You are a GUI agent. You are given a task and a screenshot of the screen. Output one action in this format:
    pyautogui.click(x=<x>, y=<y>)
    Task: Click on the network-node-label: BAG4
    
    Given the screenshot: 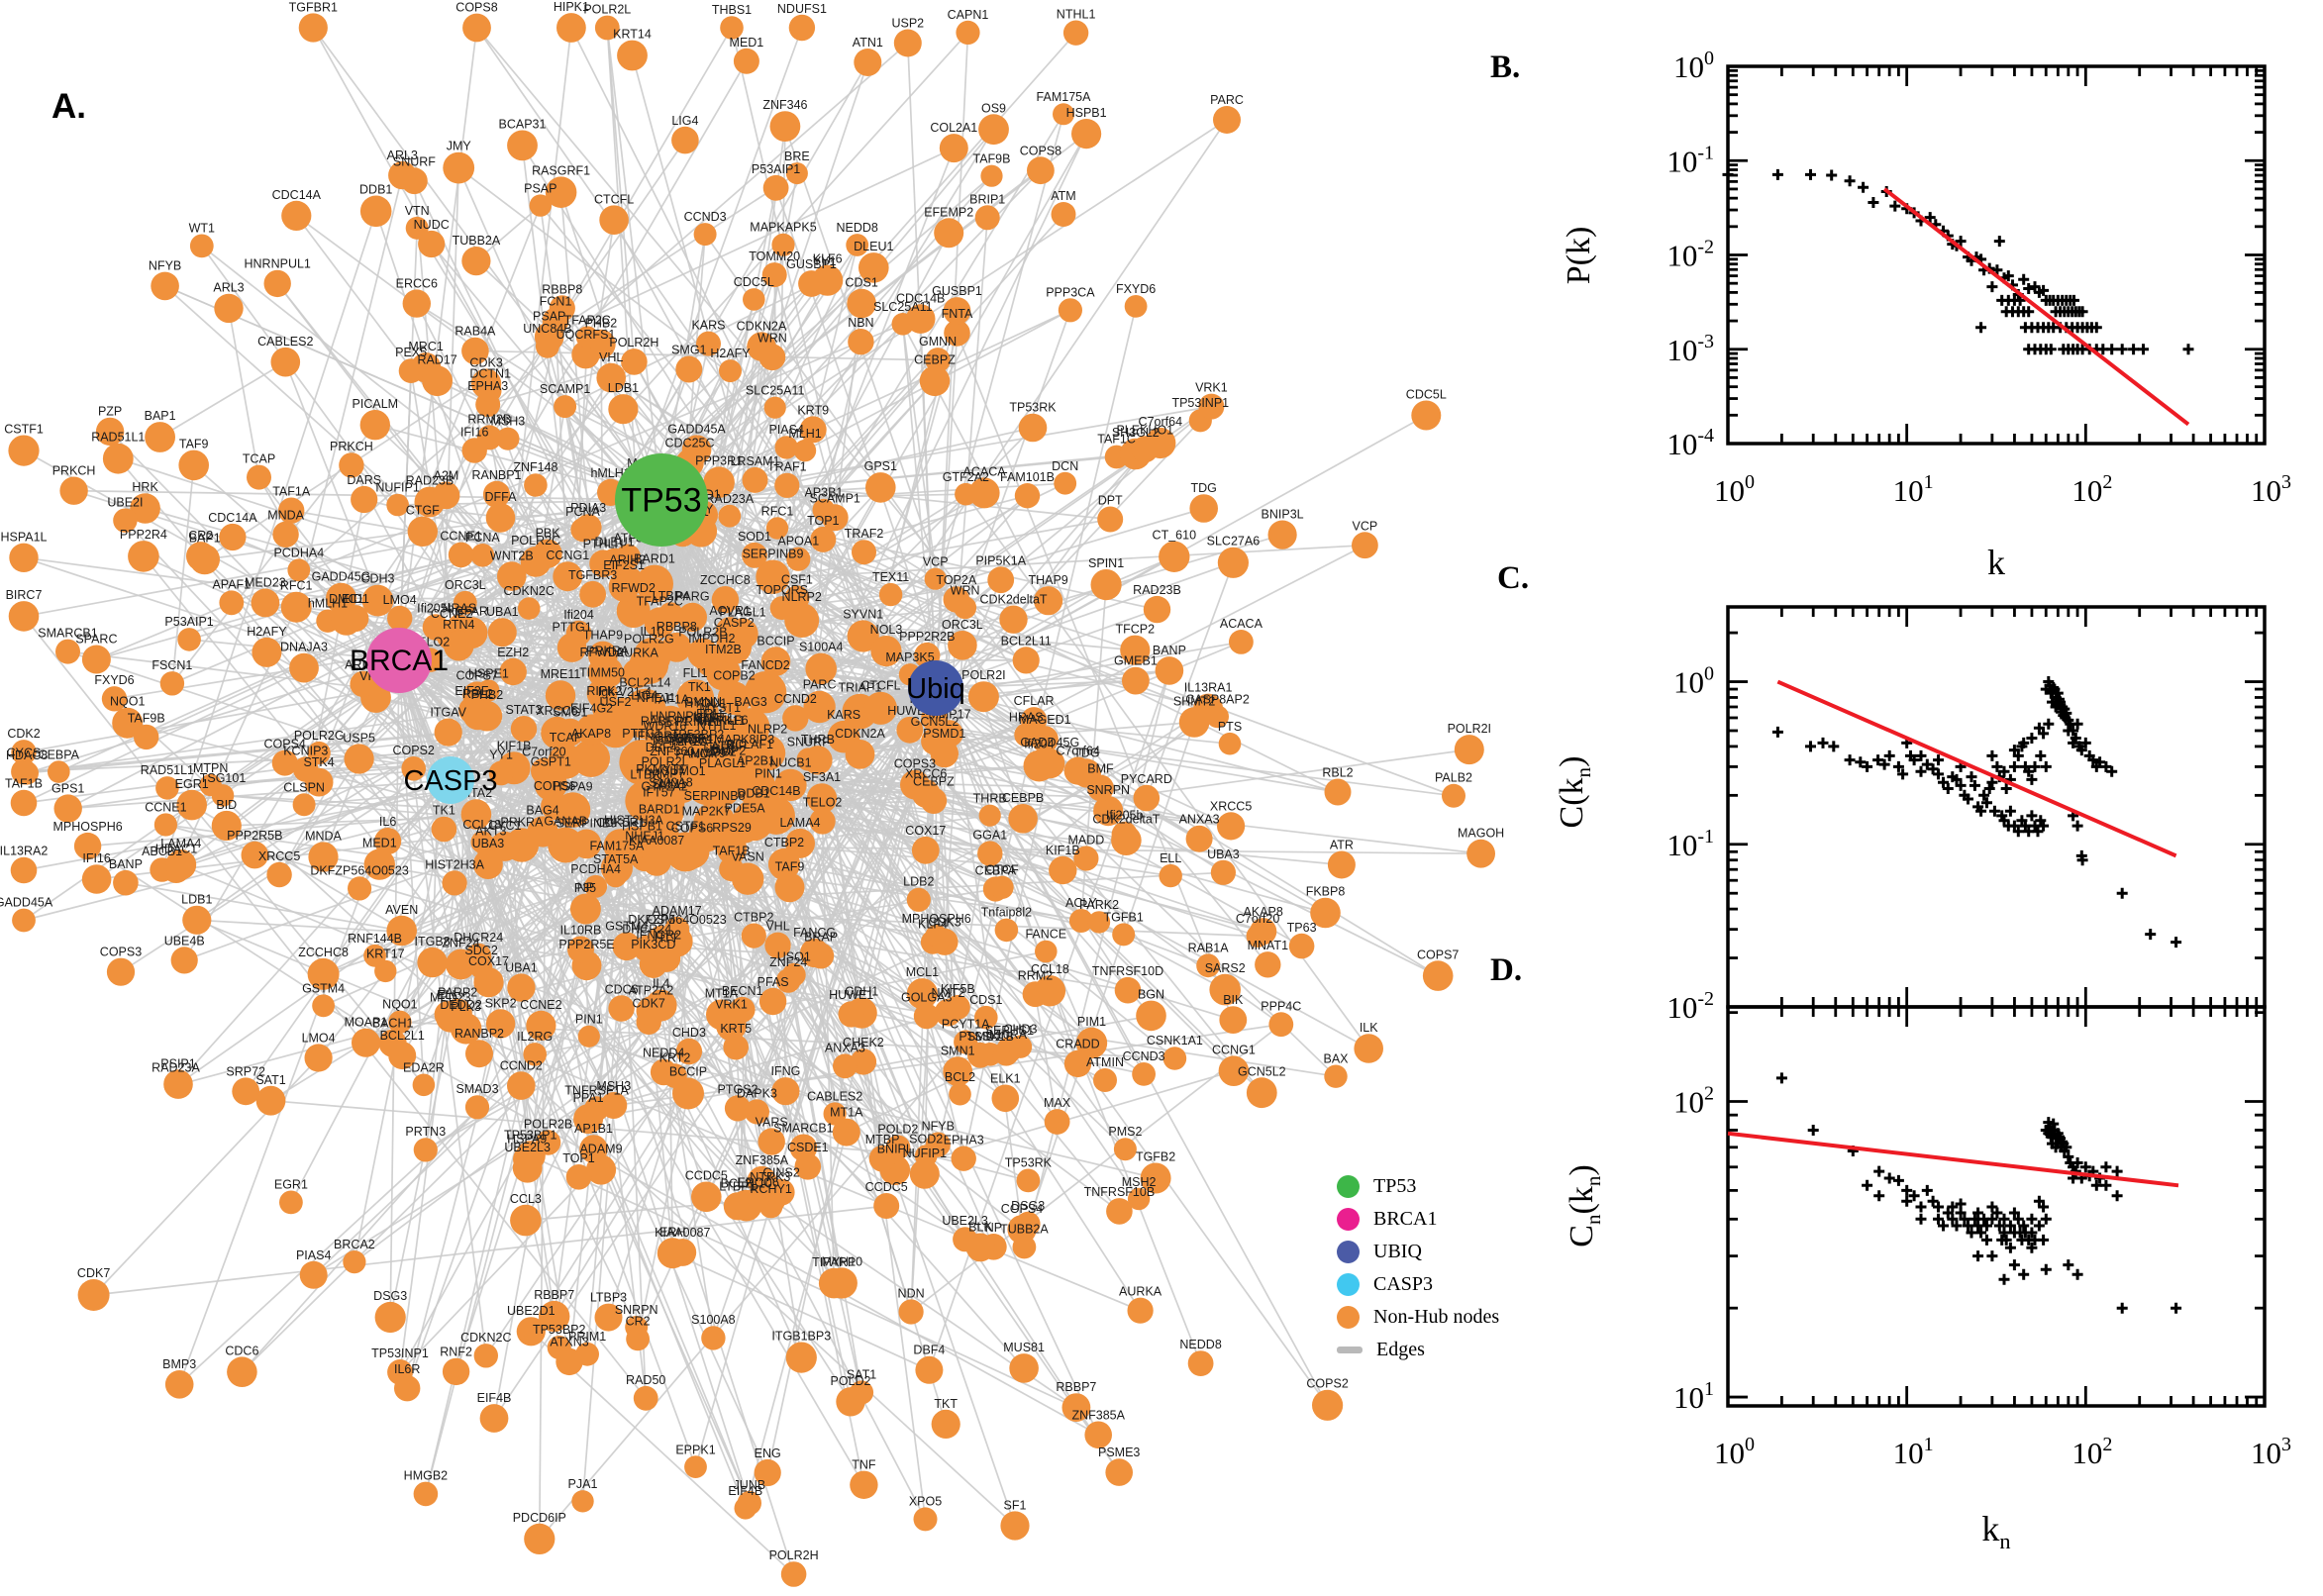 What is the action you would take?
    pyautogui.click(x=542, y=810)
    